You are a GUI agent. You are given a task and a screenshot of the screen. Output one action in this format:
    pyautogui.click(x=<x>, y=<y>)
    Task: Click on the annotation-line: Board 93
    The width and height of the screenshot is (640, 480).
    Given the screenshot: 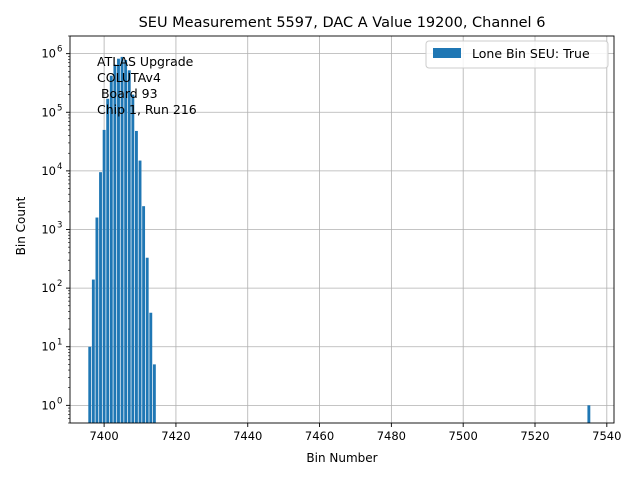 What is the action you would take?
    pyautogui.click(x=127, y=93)
    